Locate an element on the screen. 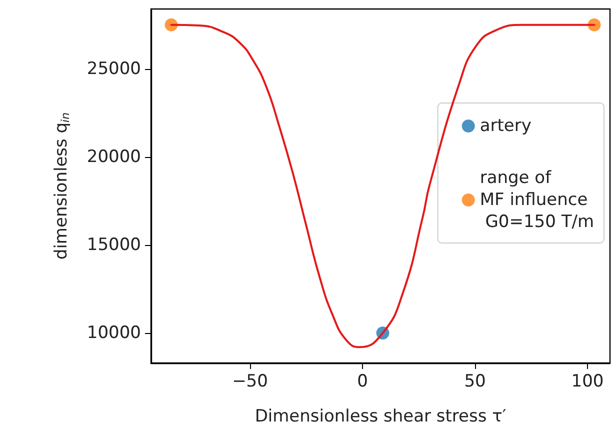  x-tick-label: 100 is located at coordinates (587, 382).